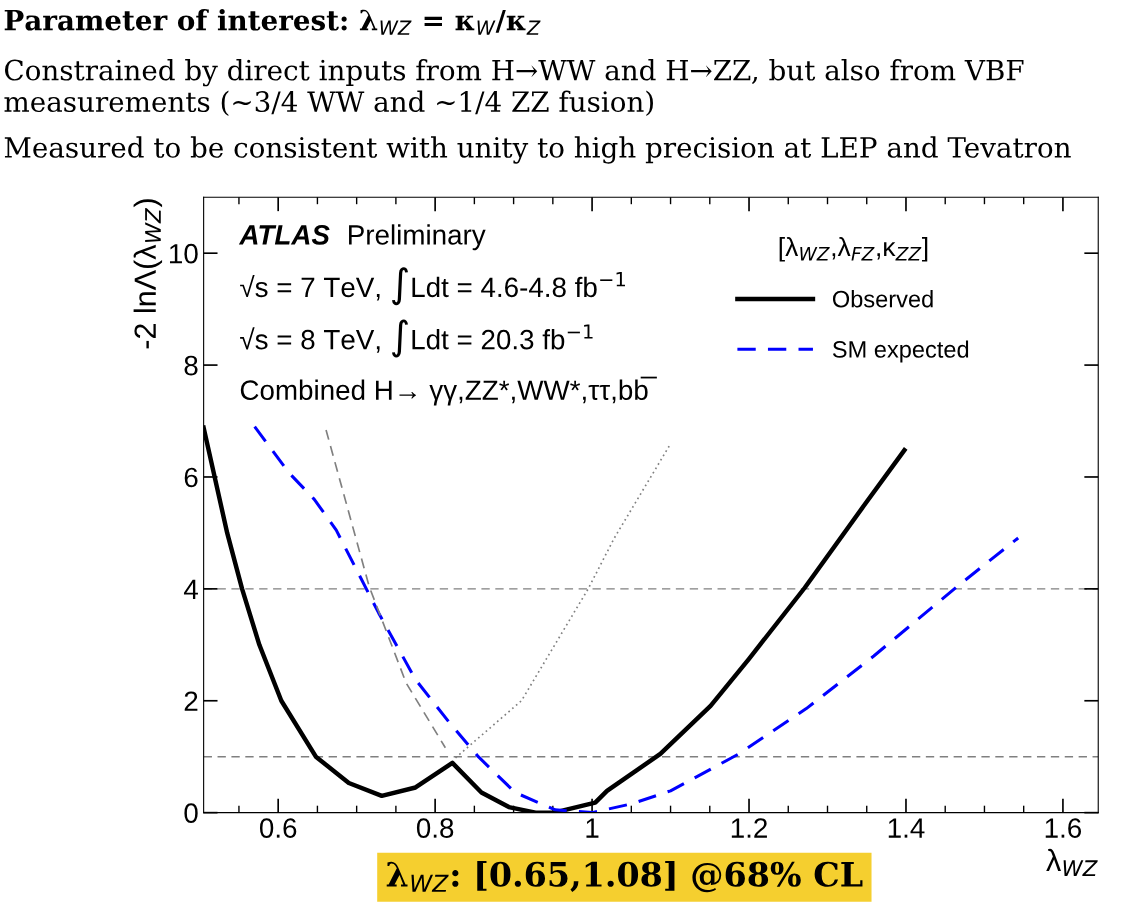 The width and height of the screenshot is (1144, 909). Describe the element at coordinates (592, 828) in the screenshot. I see `x-tick-label: 1` at that location.